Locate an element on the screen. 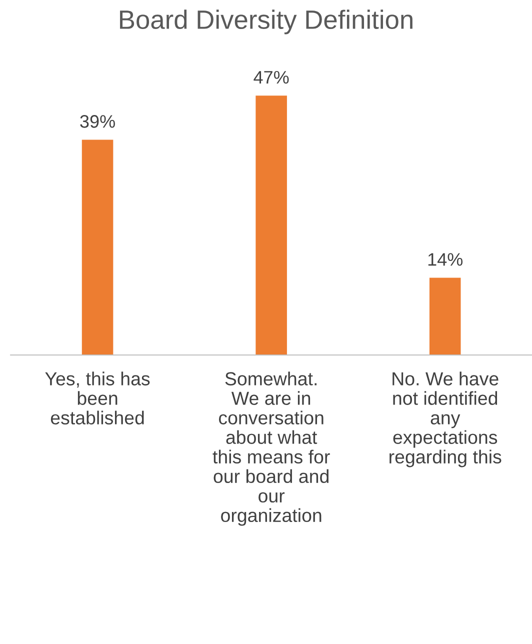 This screenshot has height=644, width=532. x-tick-label: No. We have not identified any expectations regarding this is located at coordinates (446, 420).